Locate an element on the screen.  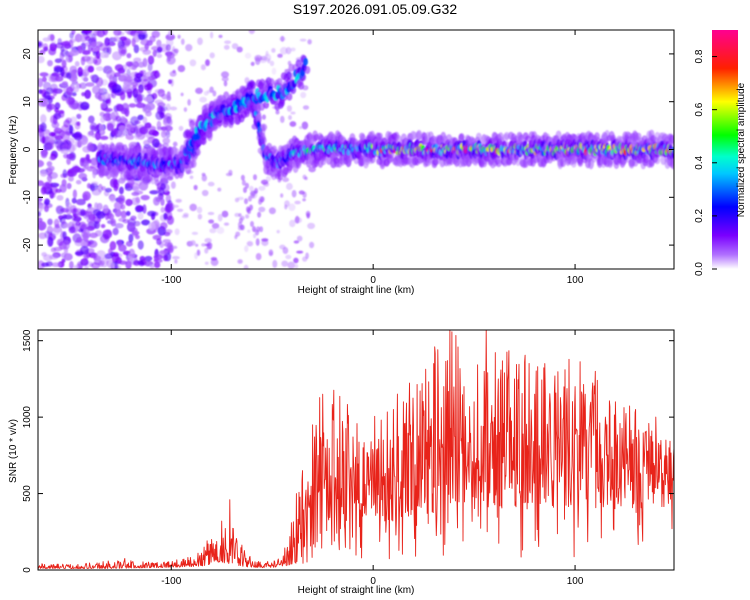
spectrogram-x-tick-label: 0 is located at coordinates (373, 280).